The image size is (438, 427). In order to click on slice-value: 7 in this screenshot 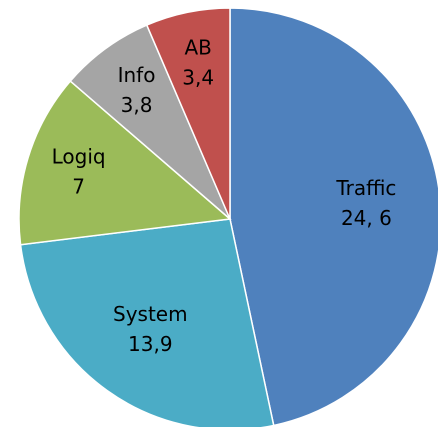, I will do `click(78, 186)`.